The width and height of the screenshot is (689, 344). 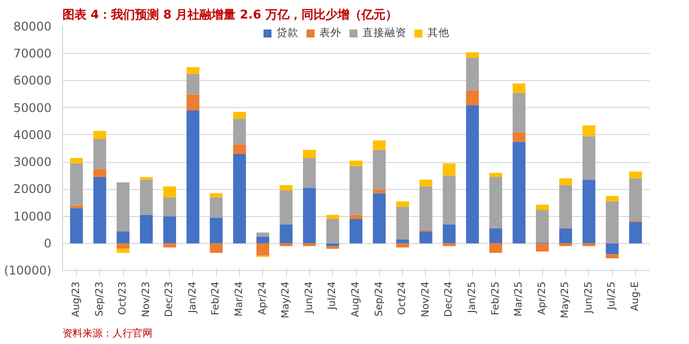 I want to click on y-tick-label: 30000, so click(x=32, y=162).